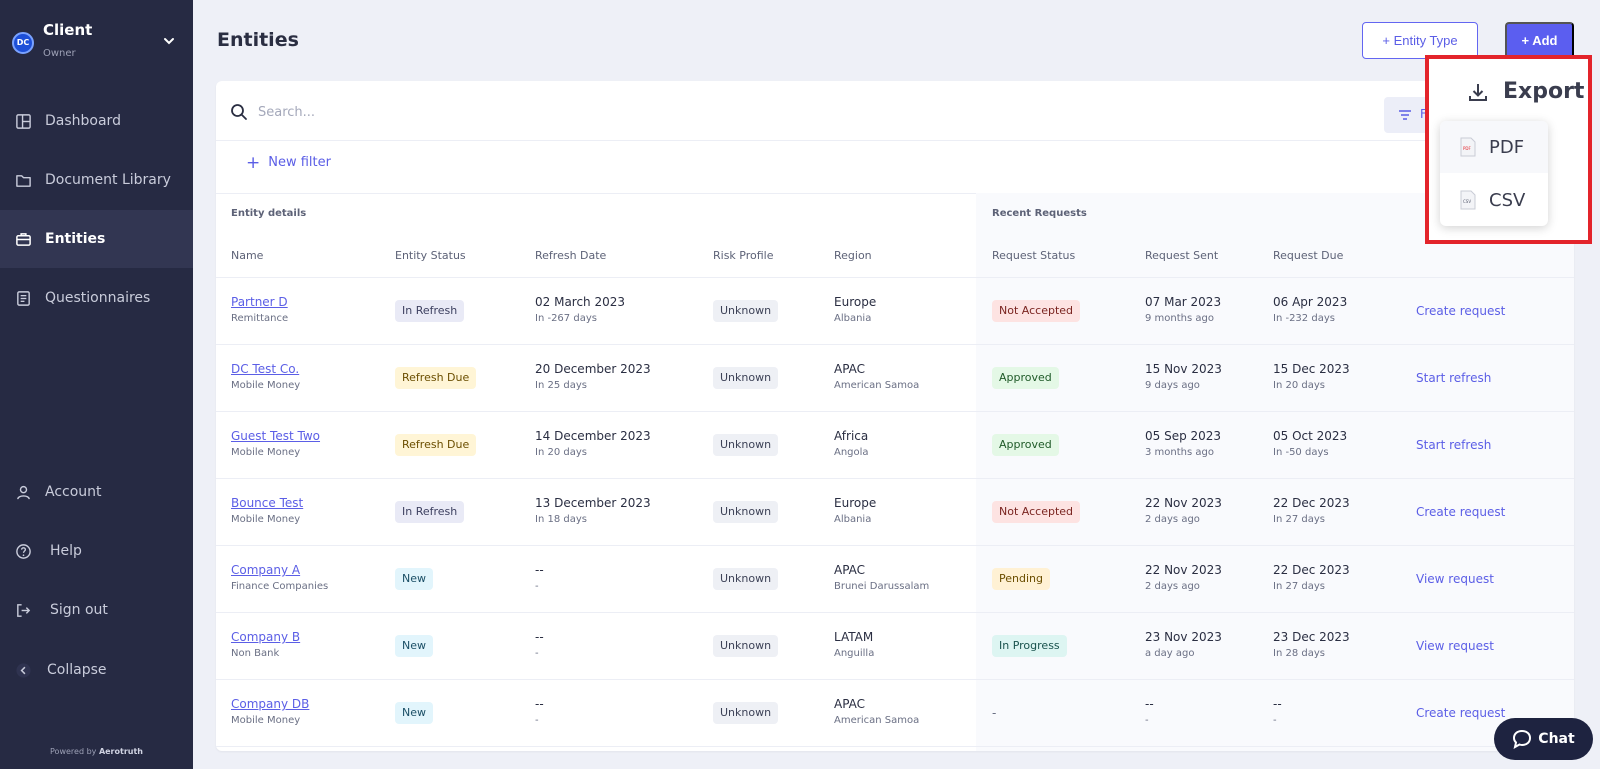 This screenshot has height=769, width=1600. I want to click on request-due-relative: -, so click(1275, 720).